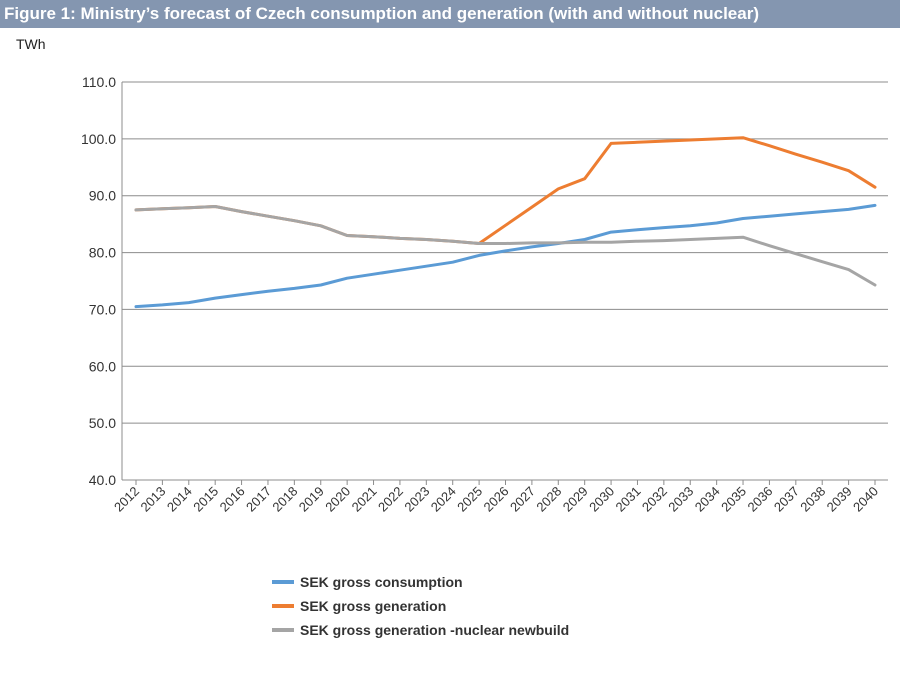 This screenshot has height=700, width=900. What do you see at coordinates (102, 366) in the screenshot?
I see `y-tick-label: 60.0` at bounding box center [102, 366].